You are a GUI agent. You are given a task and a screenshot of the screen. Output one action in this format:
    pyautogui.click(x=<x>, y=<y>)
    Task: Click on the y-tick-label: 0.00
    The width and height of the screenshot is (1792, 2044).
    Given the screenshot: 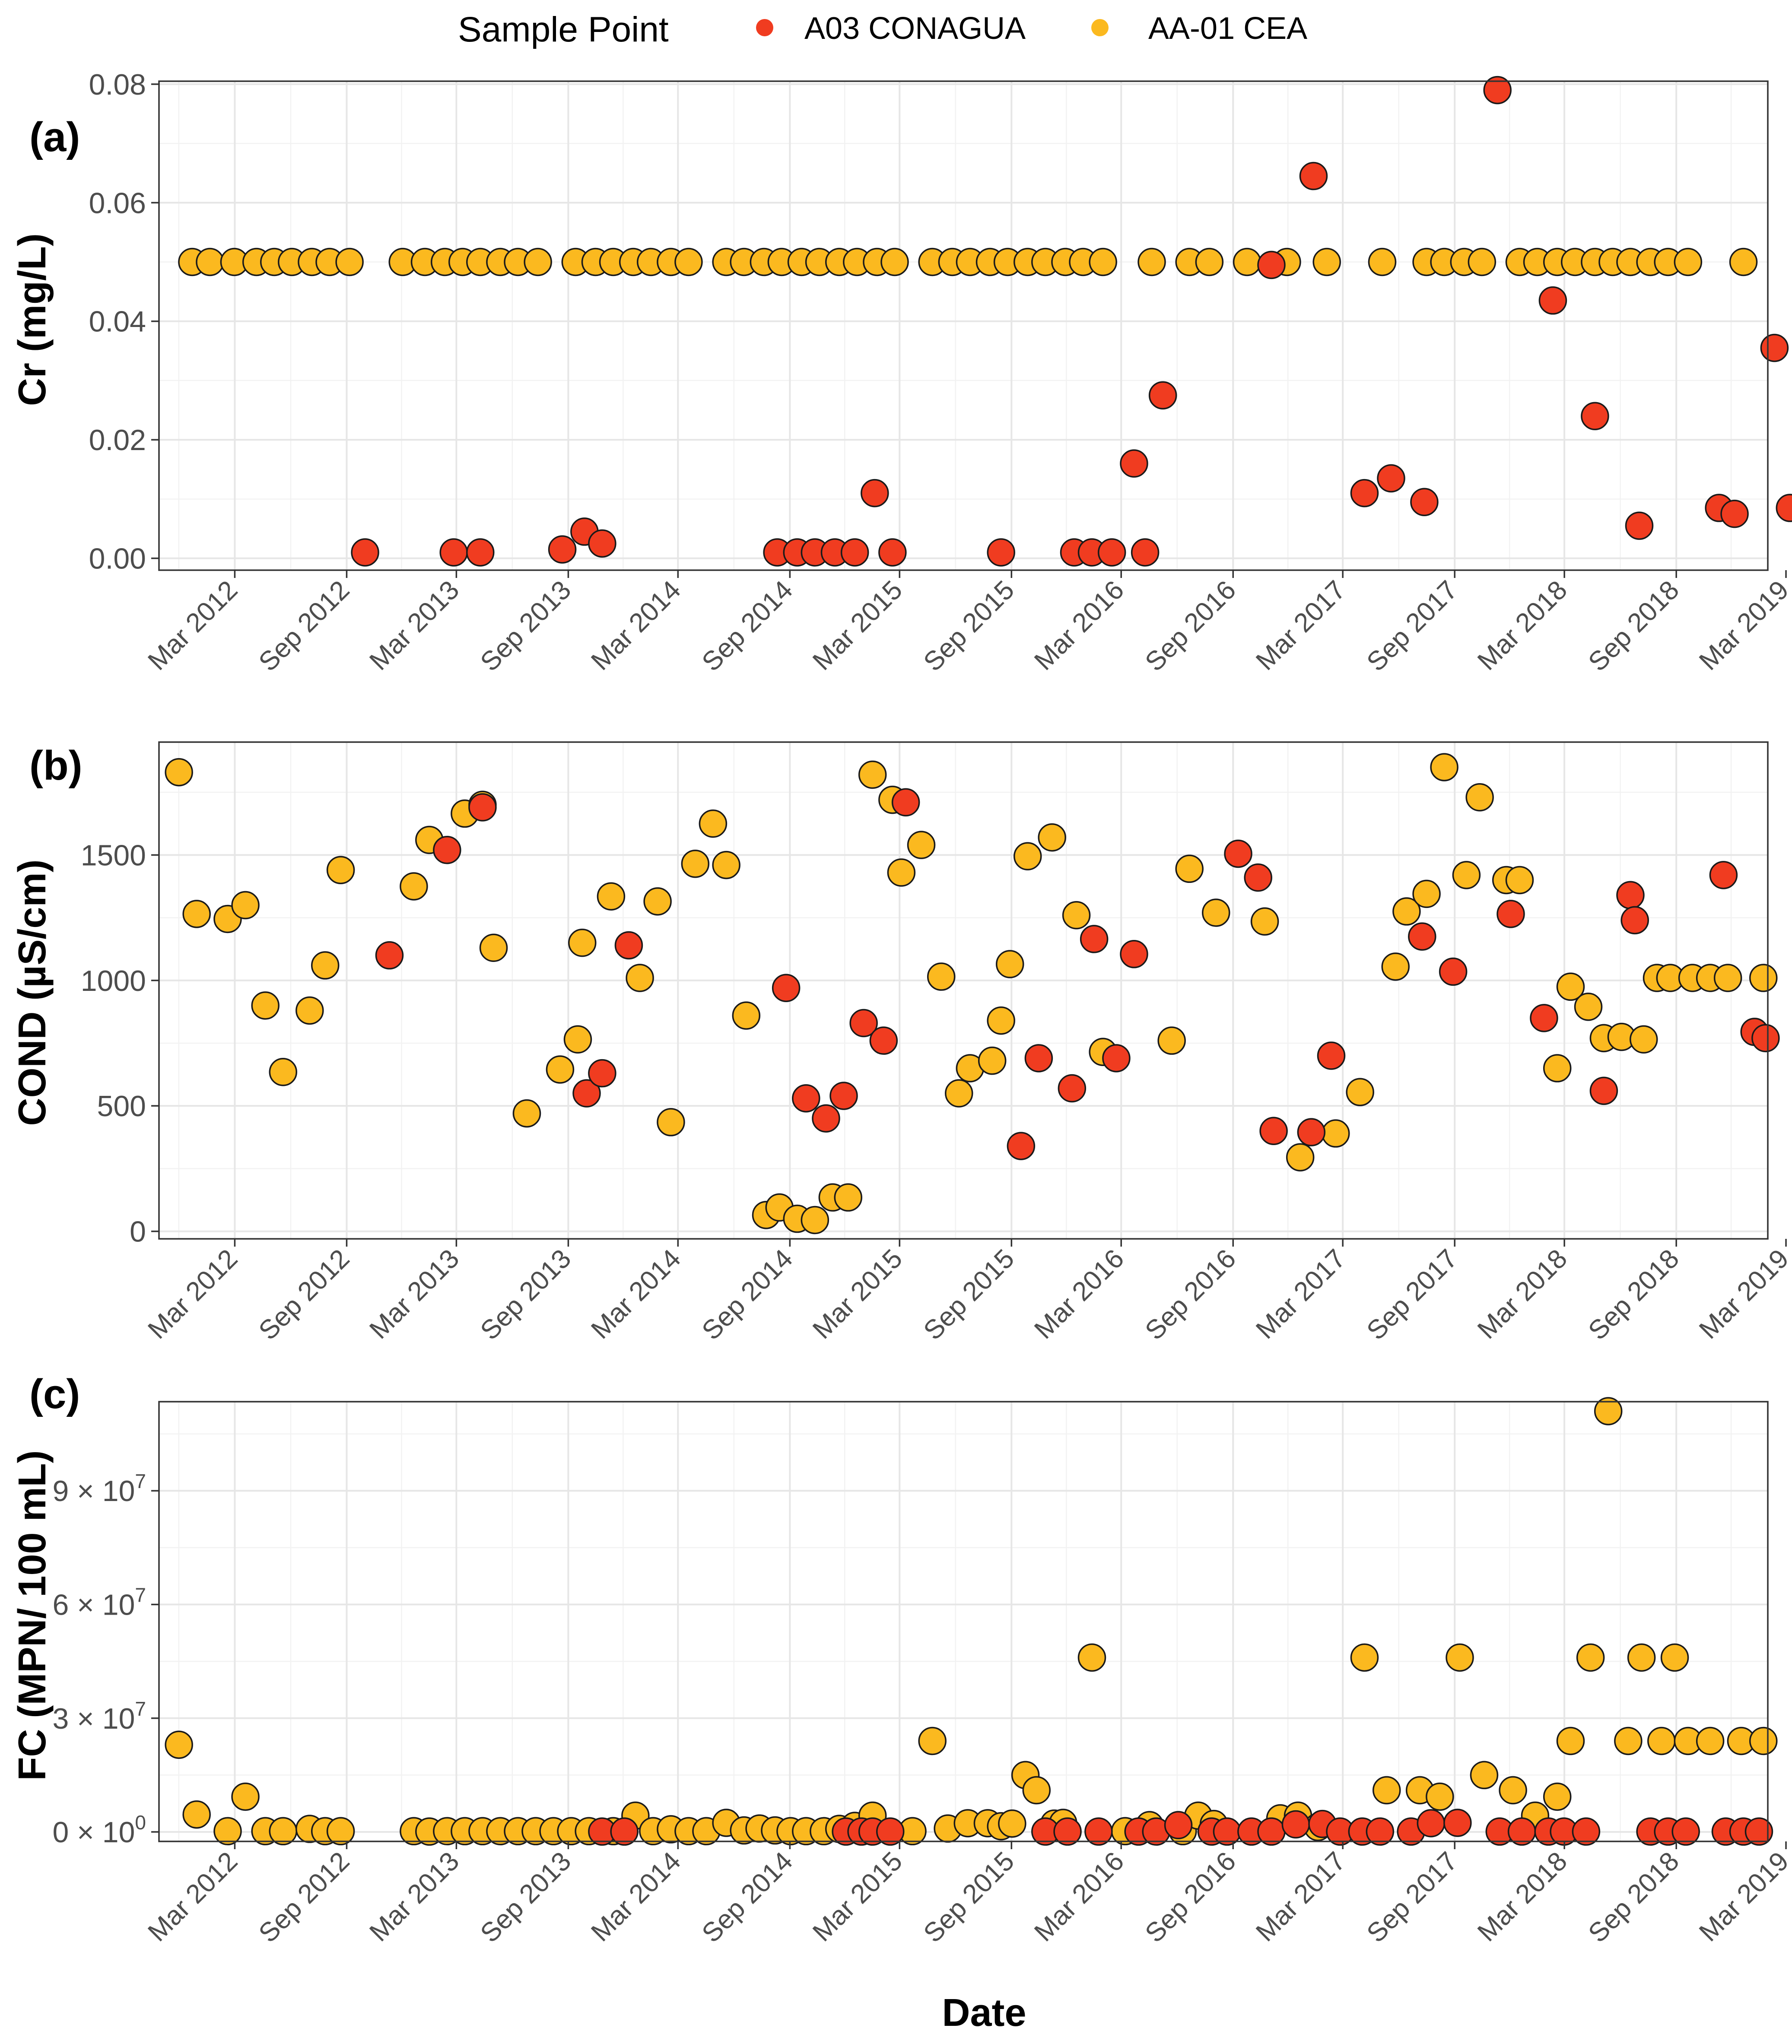 What is the action you would take?
    pyautogui.click(x=117, y=559)
    